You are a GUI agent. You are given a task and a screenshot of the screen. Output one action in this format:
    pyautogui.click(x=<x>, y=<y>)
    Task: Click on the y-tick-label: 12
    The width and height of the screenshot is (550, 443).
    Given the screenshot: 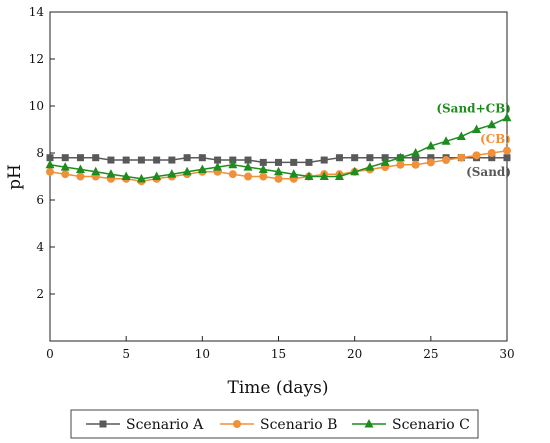 What is the action you would take?
    pyautogui.click(x=36, y=59)
    